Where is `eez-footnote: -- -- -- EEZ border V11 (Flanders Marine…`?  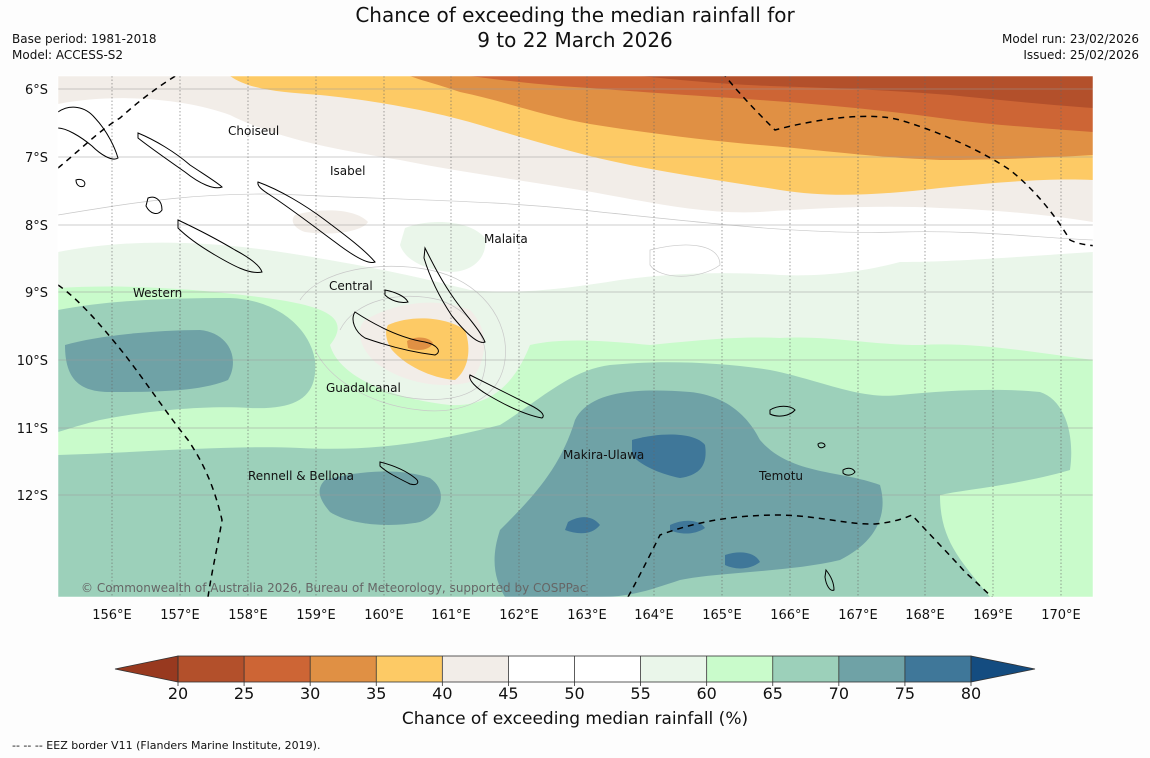 eez-footnote: -- -- -- EEZ border V11 (Flanders Marine… is located at coordinates (166, 745).